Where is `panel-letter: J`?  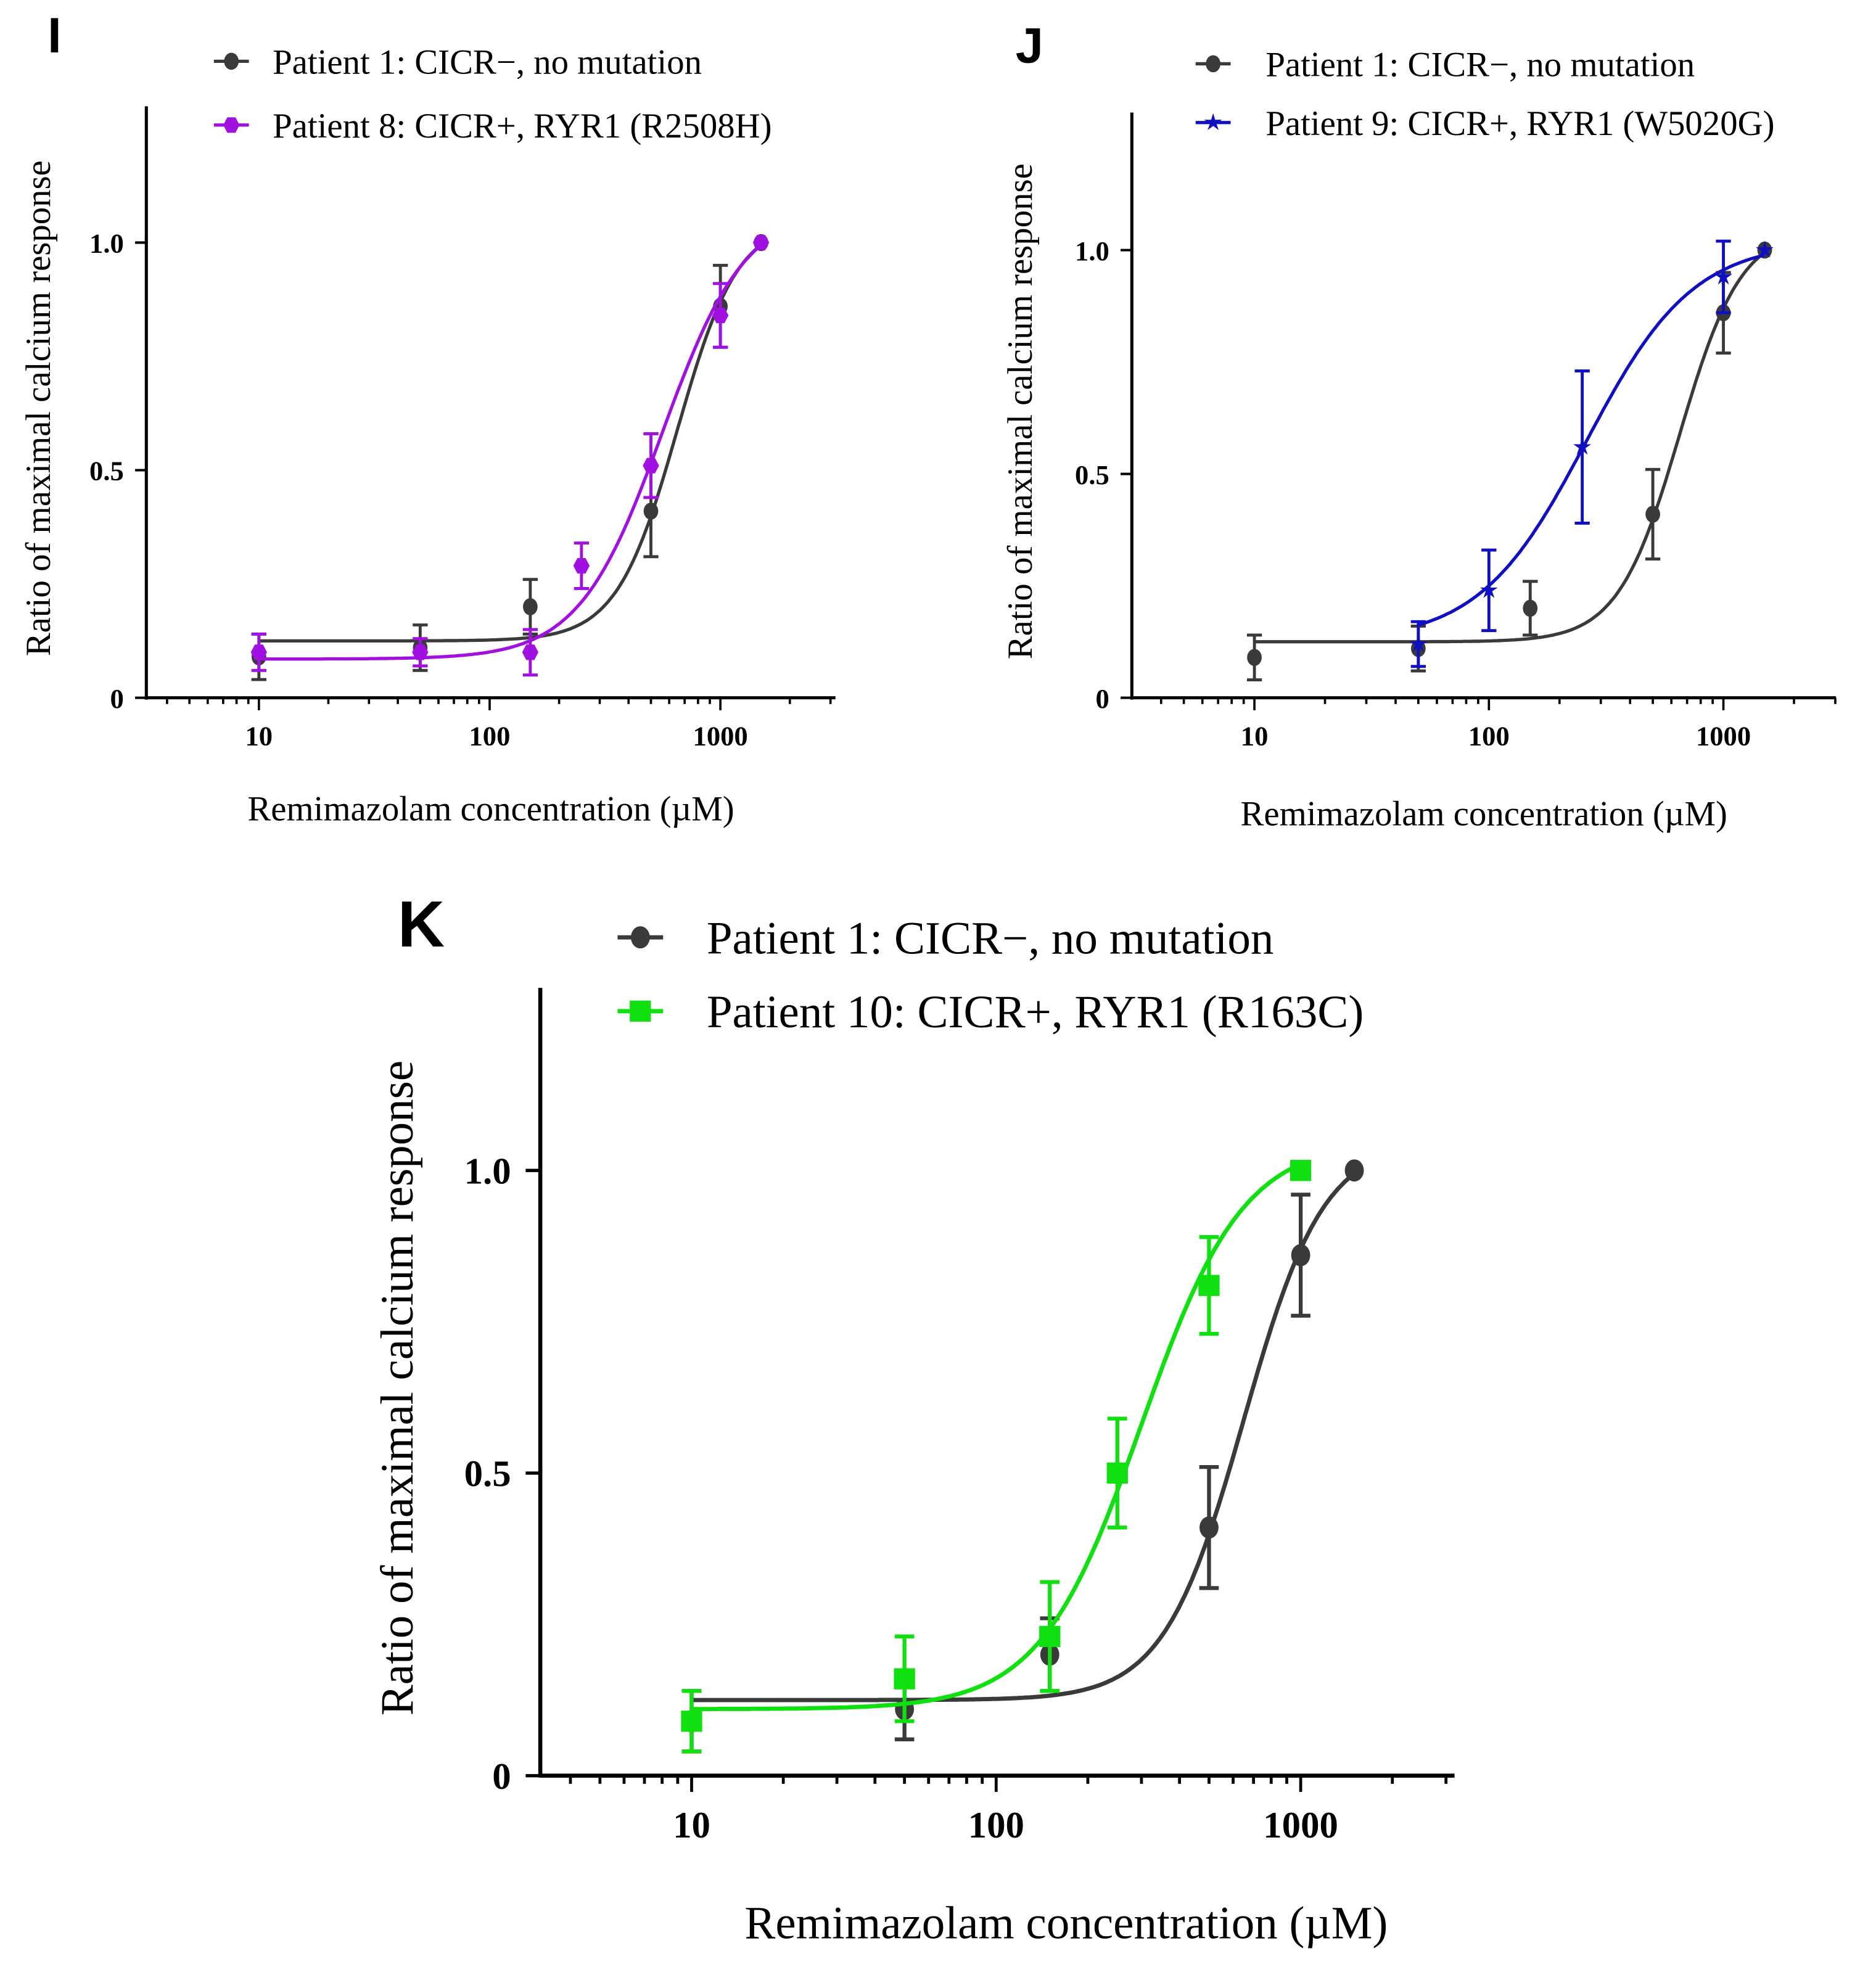 panel-letter: J is located at coordinates (1029, 45).